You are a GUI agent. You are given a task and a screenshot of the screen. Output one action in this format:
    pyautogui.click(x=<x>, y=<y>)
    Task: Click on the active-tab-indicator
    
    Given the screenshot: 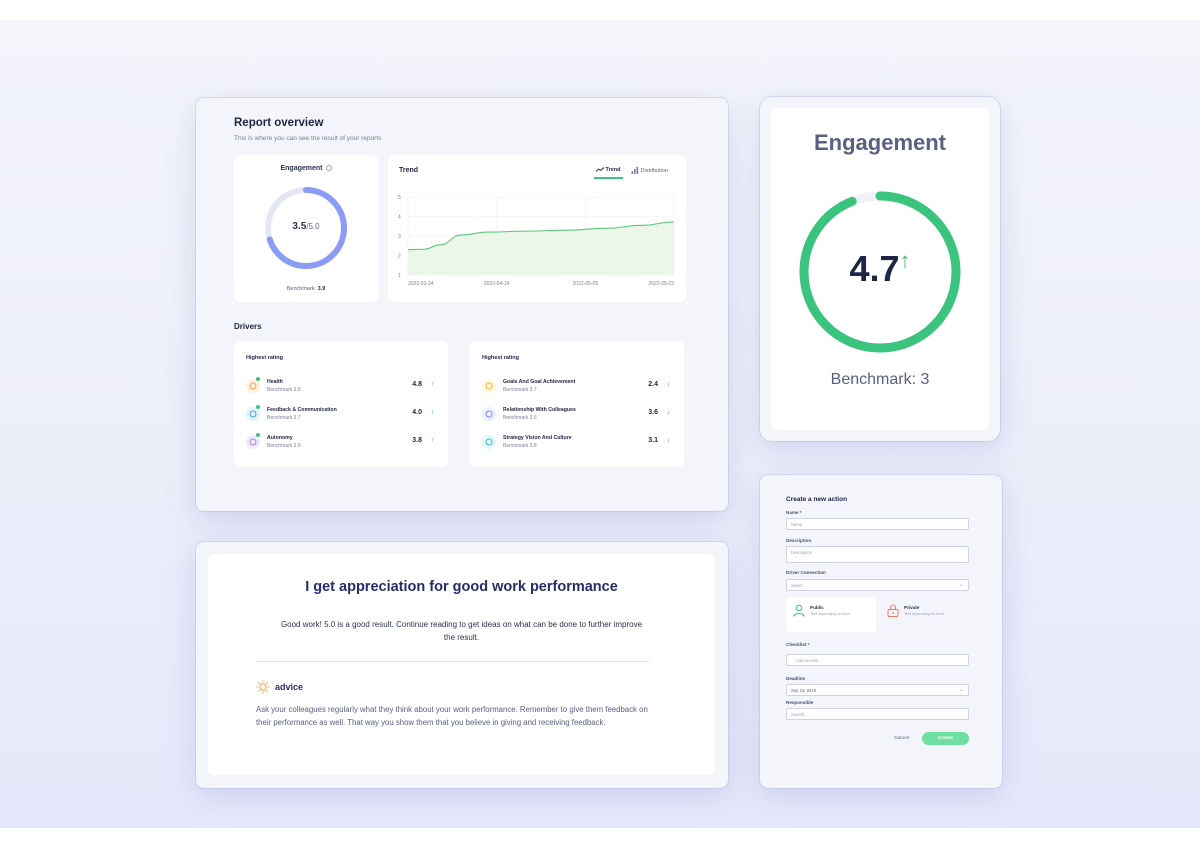 What is the action you would take?
    pyautogui.click(x=608, y=178)
    